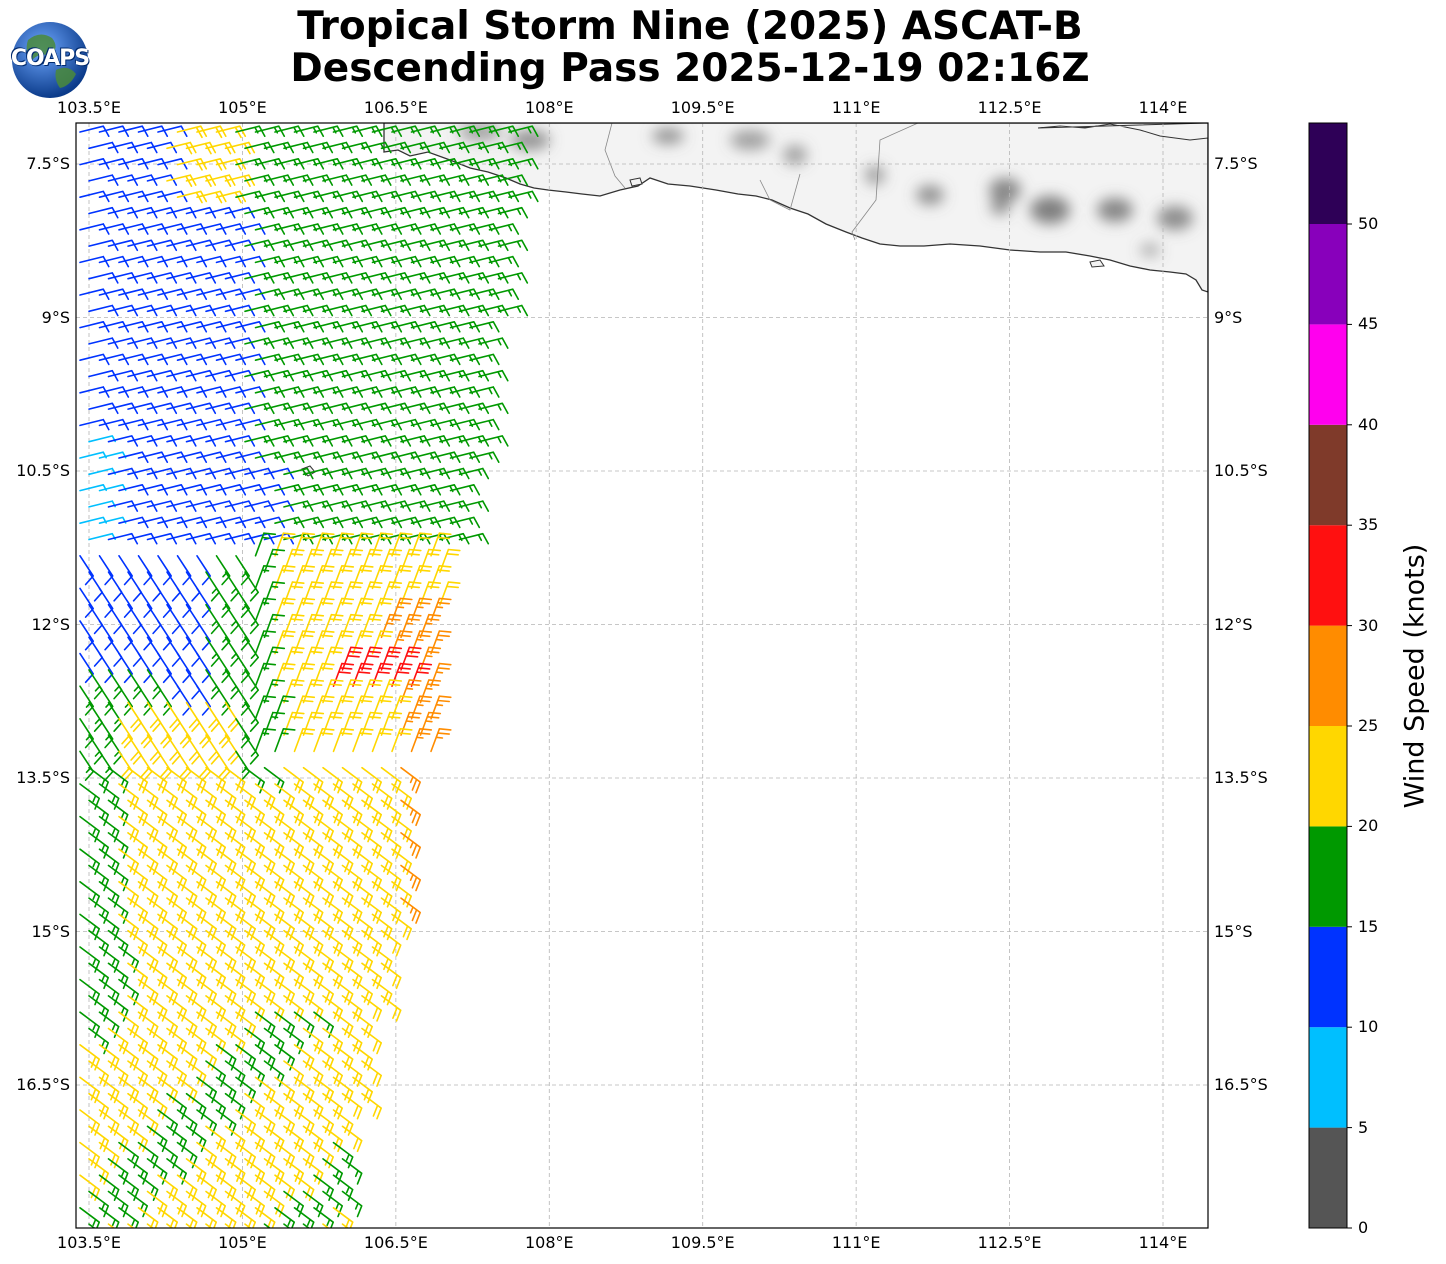  I want to click on lat-tick-label-right: 9°S, so click(1228, 317).